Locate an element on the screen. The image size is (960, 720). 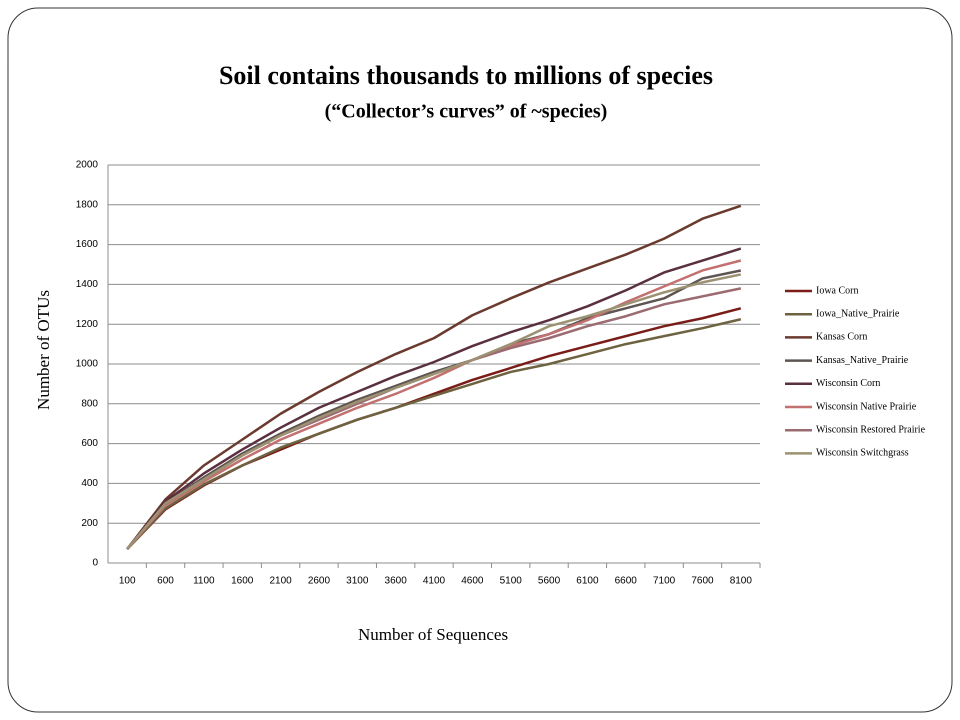
x-tick-label: 1600 is located at coordinates (242, 581).